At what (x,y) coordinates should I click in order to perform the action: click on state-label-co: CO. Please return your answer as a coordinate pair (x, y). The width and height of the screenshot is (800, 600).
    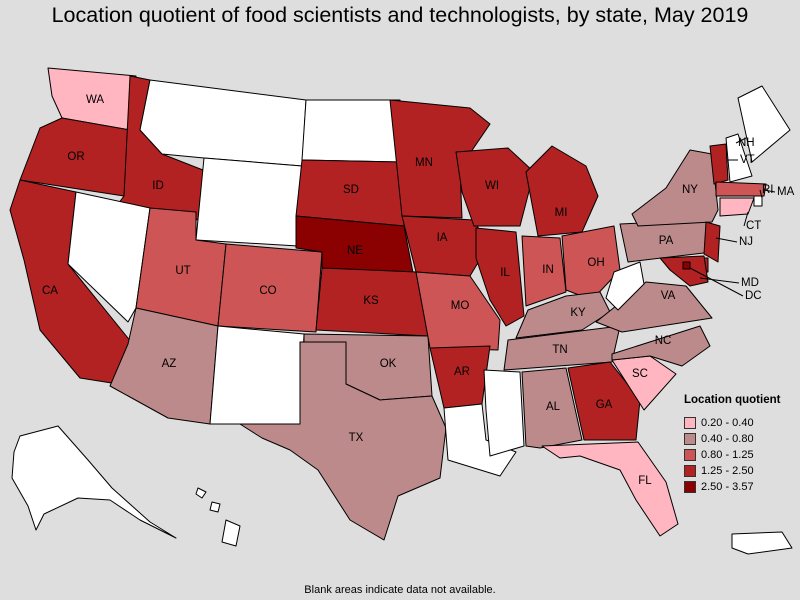
    Looking at the image, I should click on (267, 291).